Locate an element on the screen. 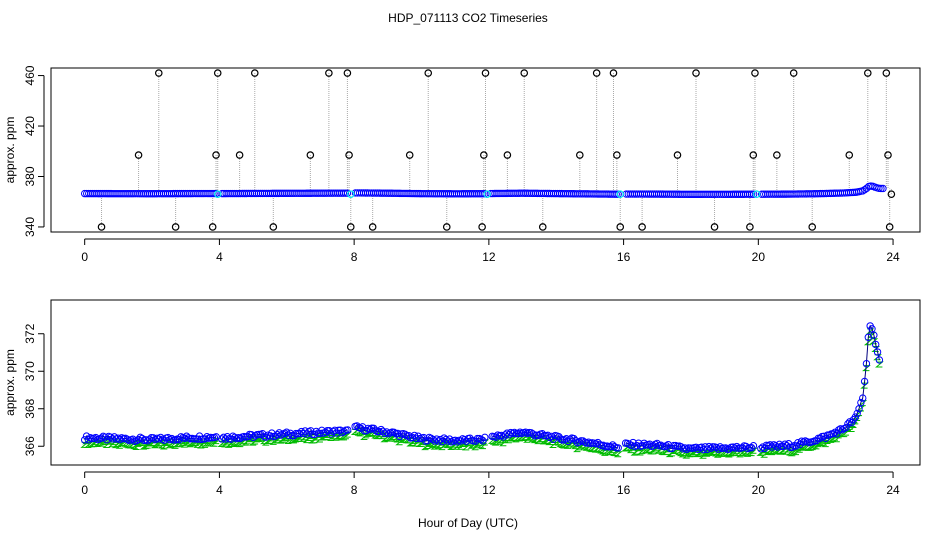  top-cyan-marker is located at coordinates (756, 194).